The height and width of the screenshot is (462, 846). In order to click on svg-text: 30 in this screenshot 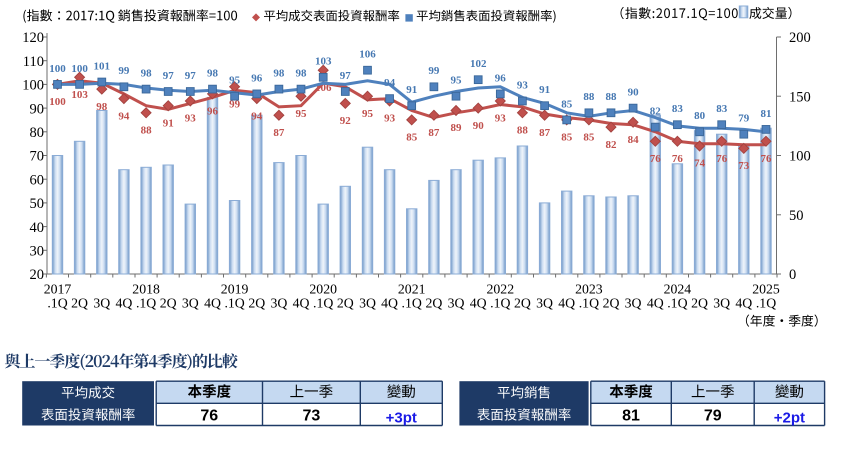, I will do `click(37, 252)`.